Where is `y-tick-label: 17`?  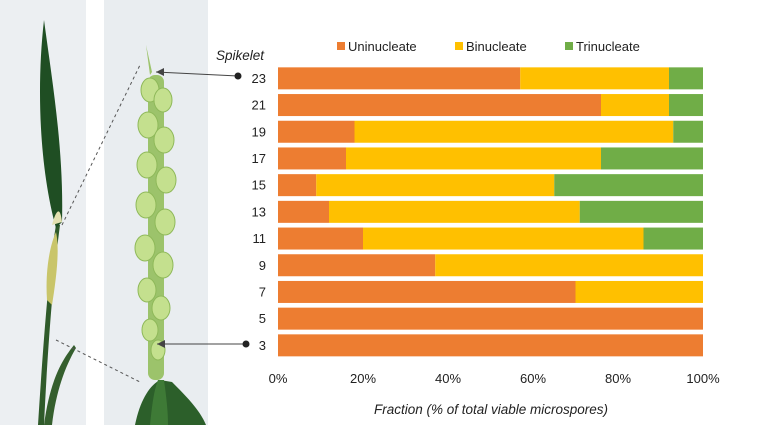 y-tick-label: 17 is located at coordinates (259, 158).